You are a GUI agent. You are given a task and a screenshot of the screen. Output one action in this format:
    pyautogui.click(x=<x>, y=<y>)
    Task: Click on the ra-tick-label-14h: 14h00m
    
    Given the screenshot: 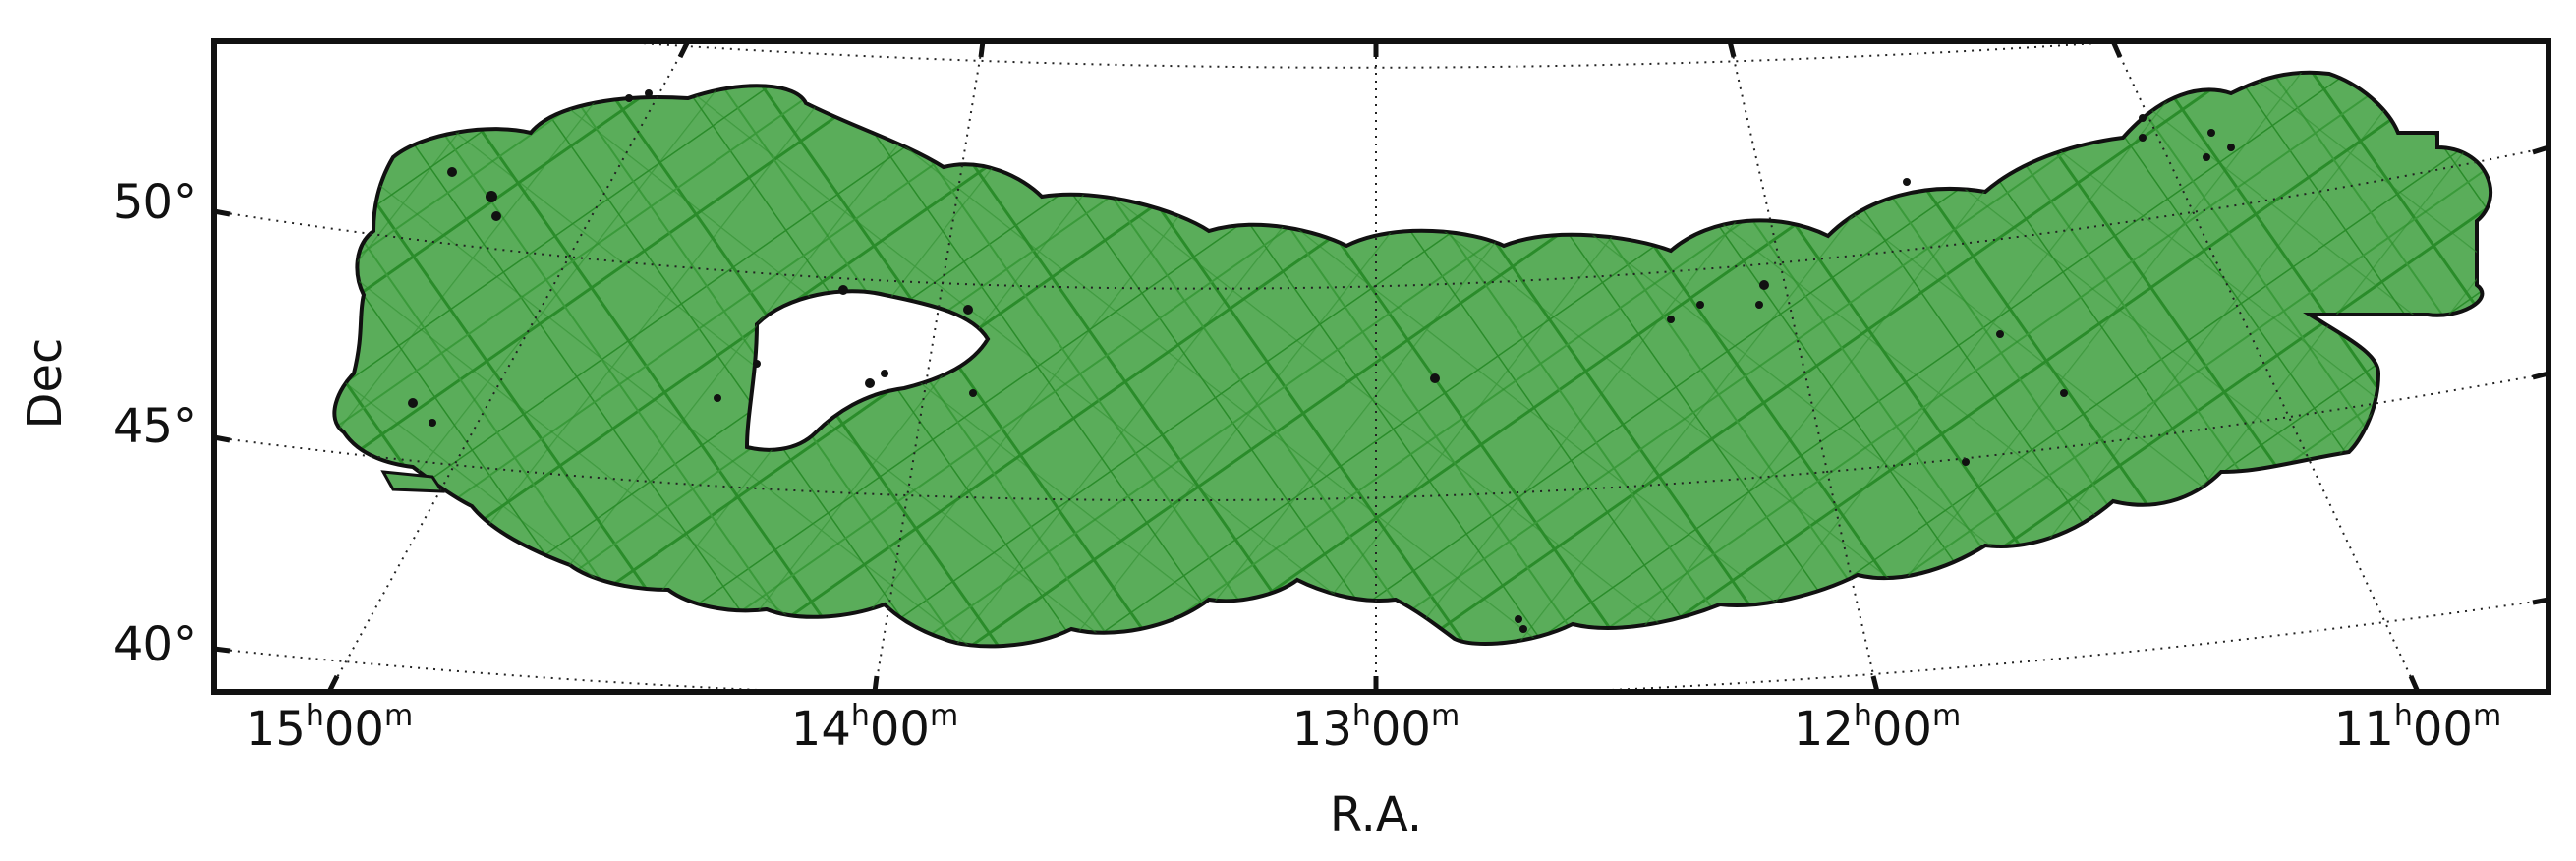 What is the action you would take?
    pyautogui.click(x=875, y=728)
    